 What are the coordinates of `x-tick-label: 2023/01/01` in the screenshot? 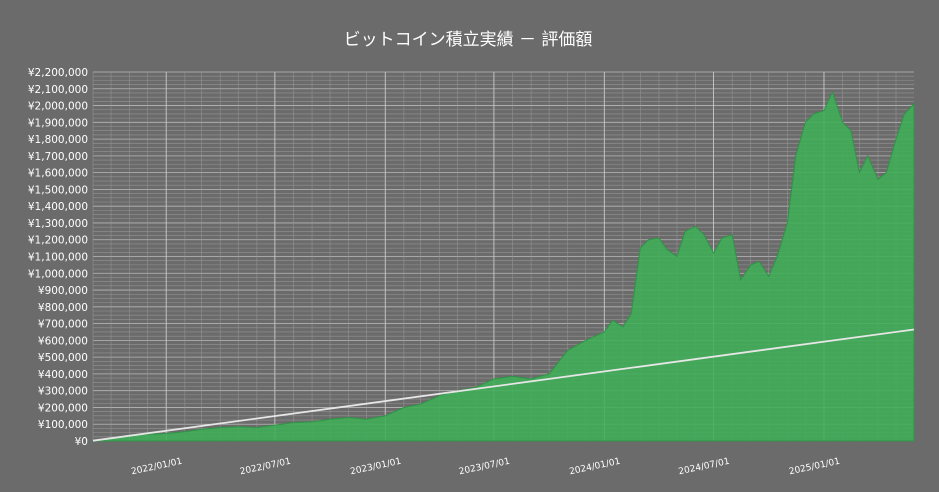 It's located at (375, 467).